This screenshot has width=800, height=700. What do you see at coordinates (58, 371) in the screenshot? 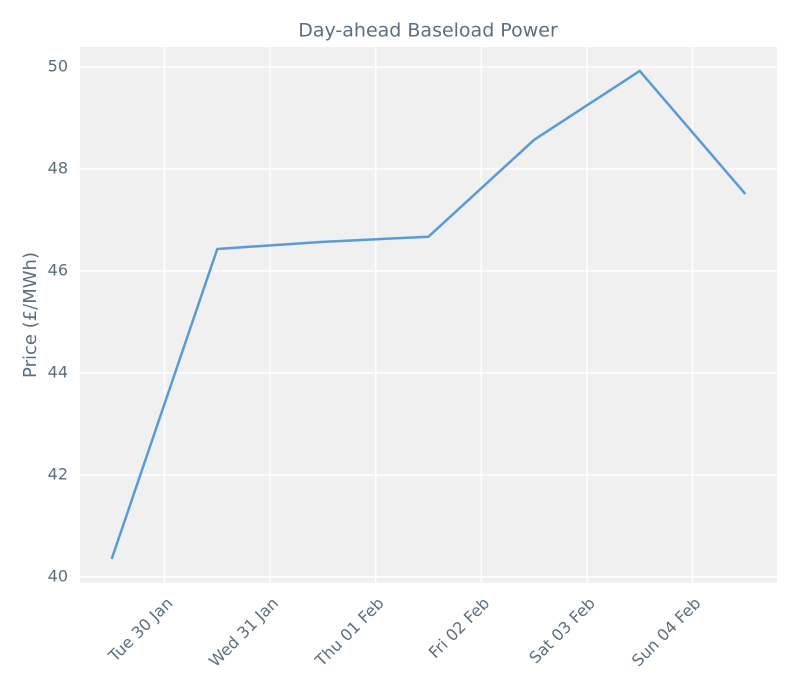
I see `y-tick-label: 44` at bounding box center [58, 371].